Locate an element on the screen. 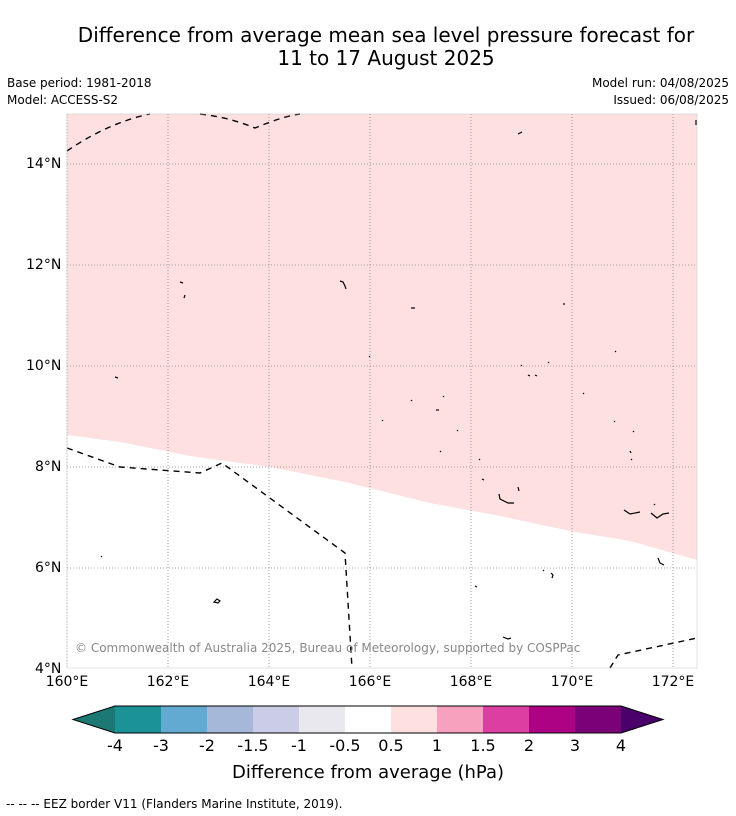  colorbar-tick: -2 is located at coordinates (207, 745).